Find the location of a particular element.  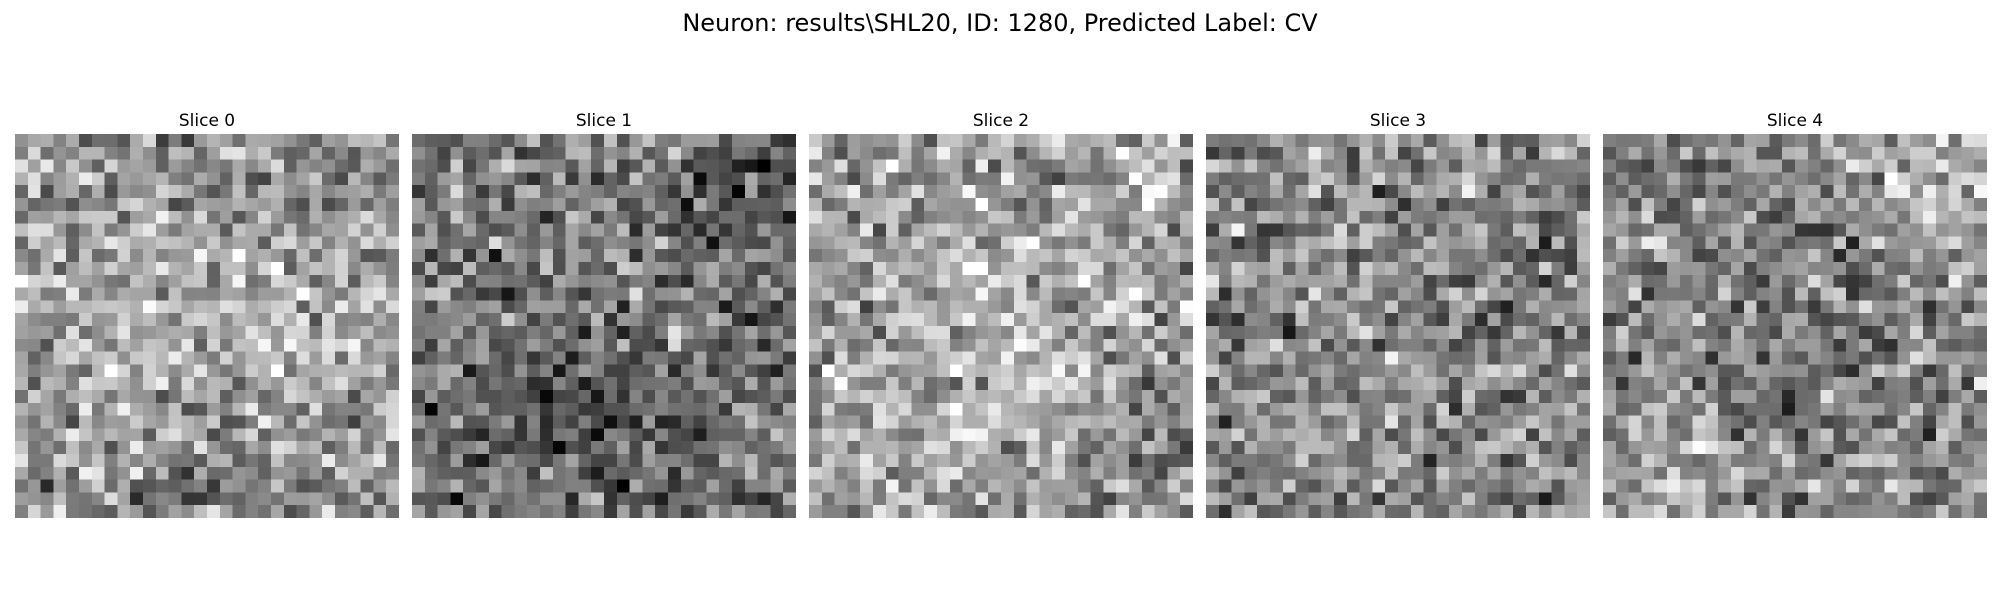

slice-panel-3: Slice 3 is located at coordinates (1398, 313).